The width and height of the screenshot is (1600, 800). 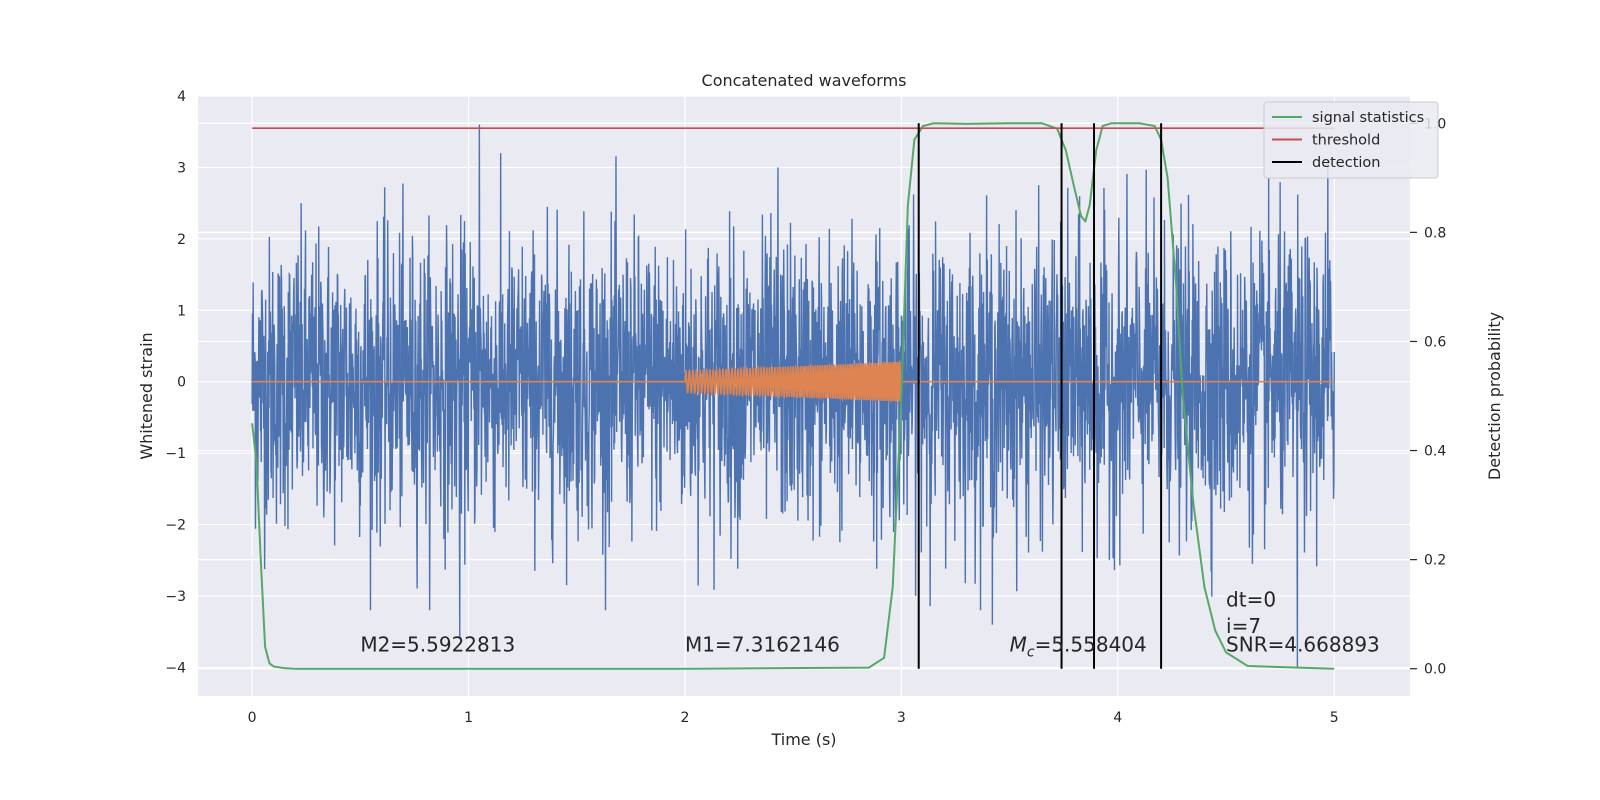 What do you see at coordinates (175, 526) in the screenshot?
I see `y-tick-label-left: −2` at bounding box center [175, 526].